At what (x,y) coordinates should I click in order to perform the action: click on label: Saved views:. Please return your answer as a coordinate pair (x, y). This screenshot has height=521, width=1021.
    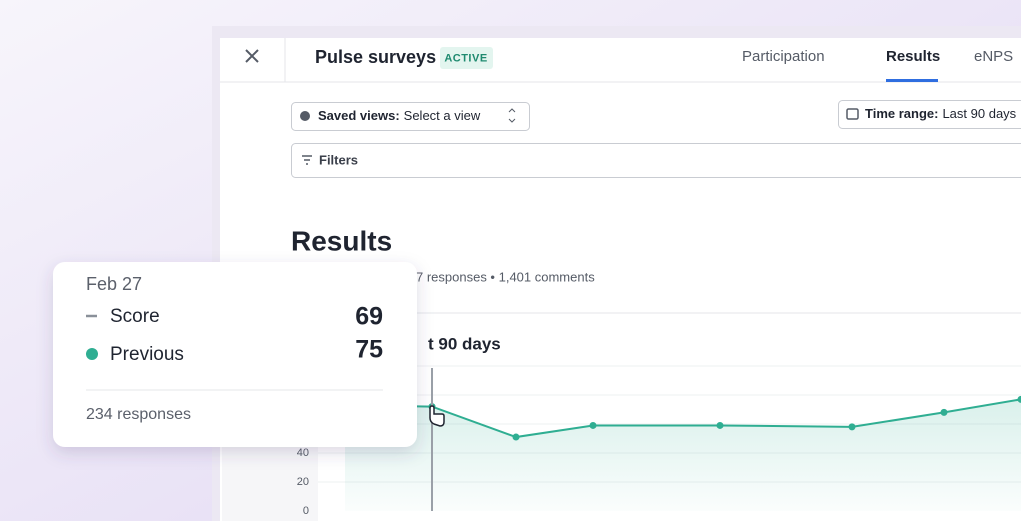
    Looking at the image, I should click on (359, 115).